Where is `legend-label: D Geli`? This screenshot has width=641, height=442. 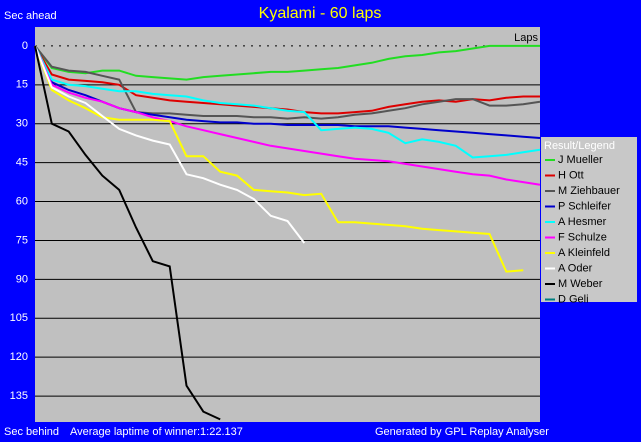 legend-label: D Geli is located at coordinates (573, 299).